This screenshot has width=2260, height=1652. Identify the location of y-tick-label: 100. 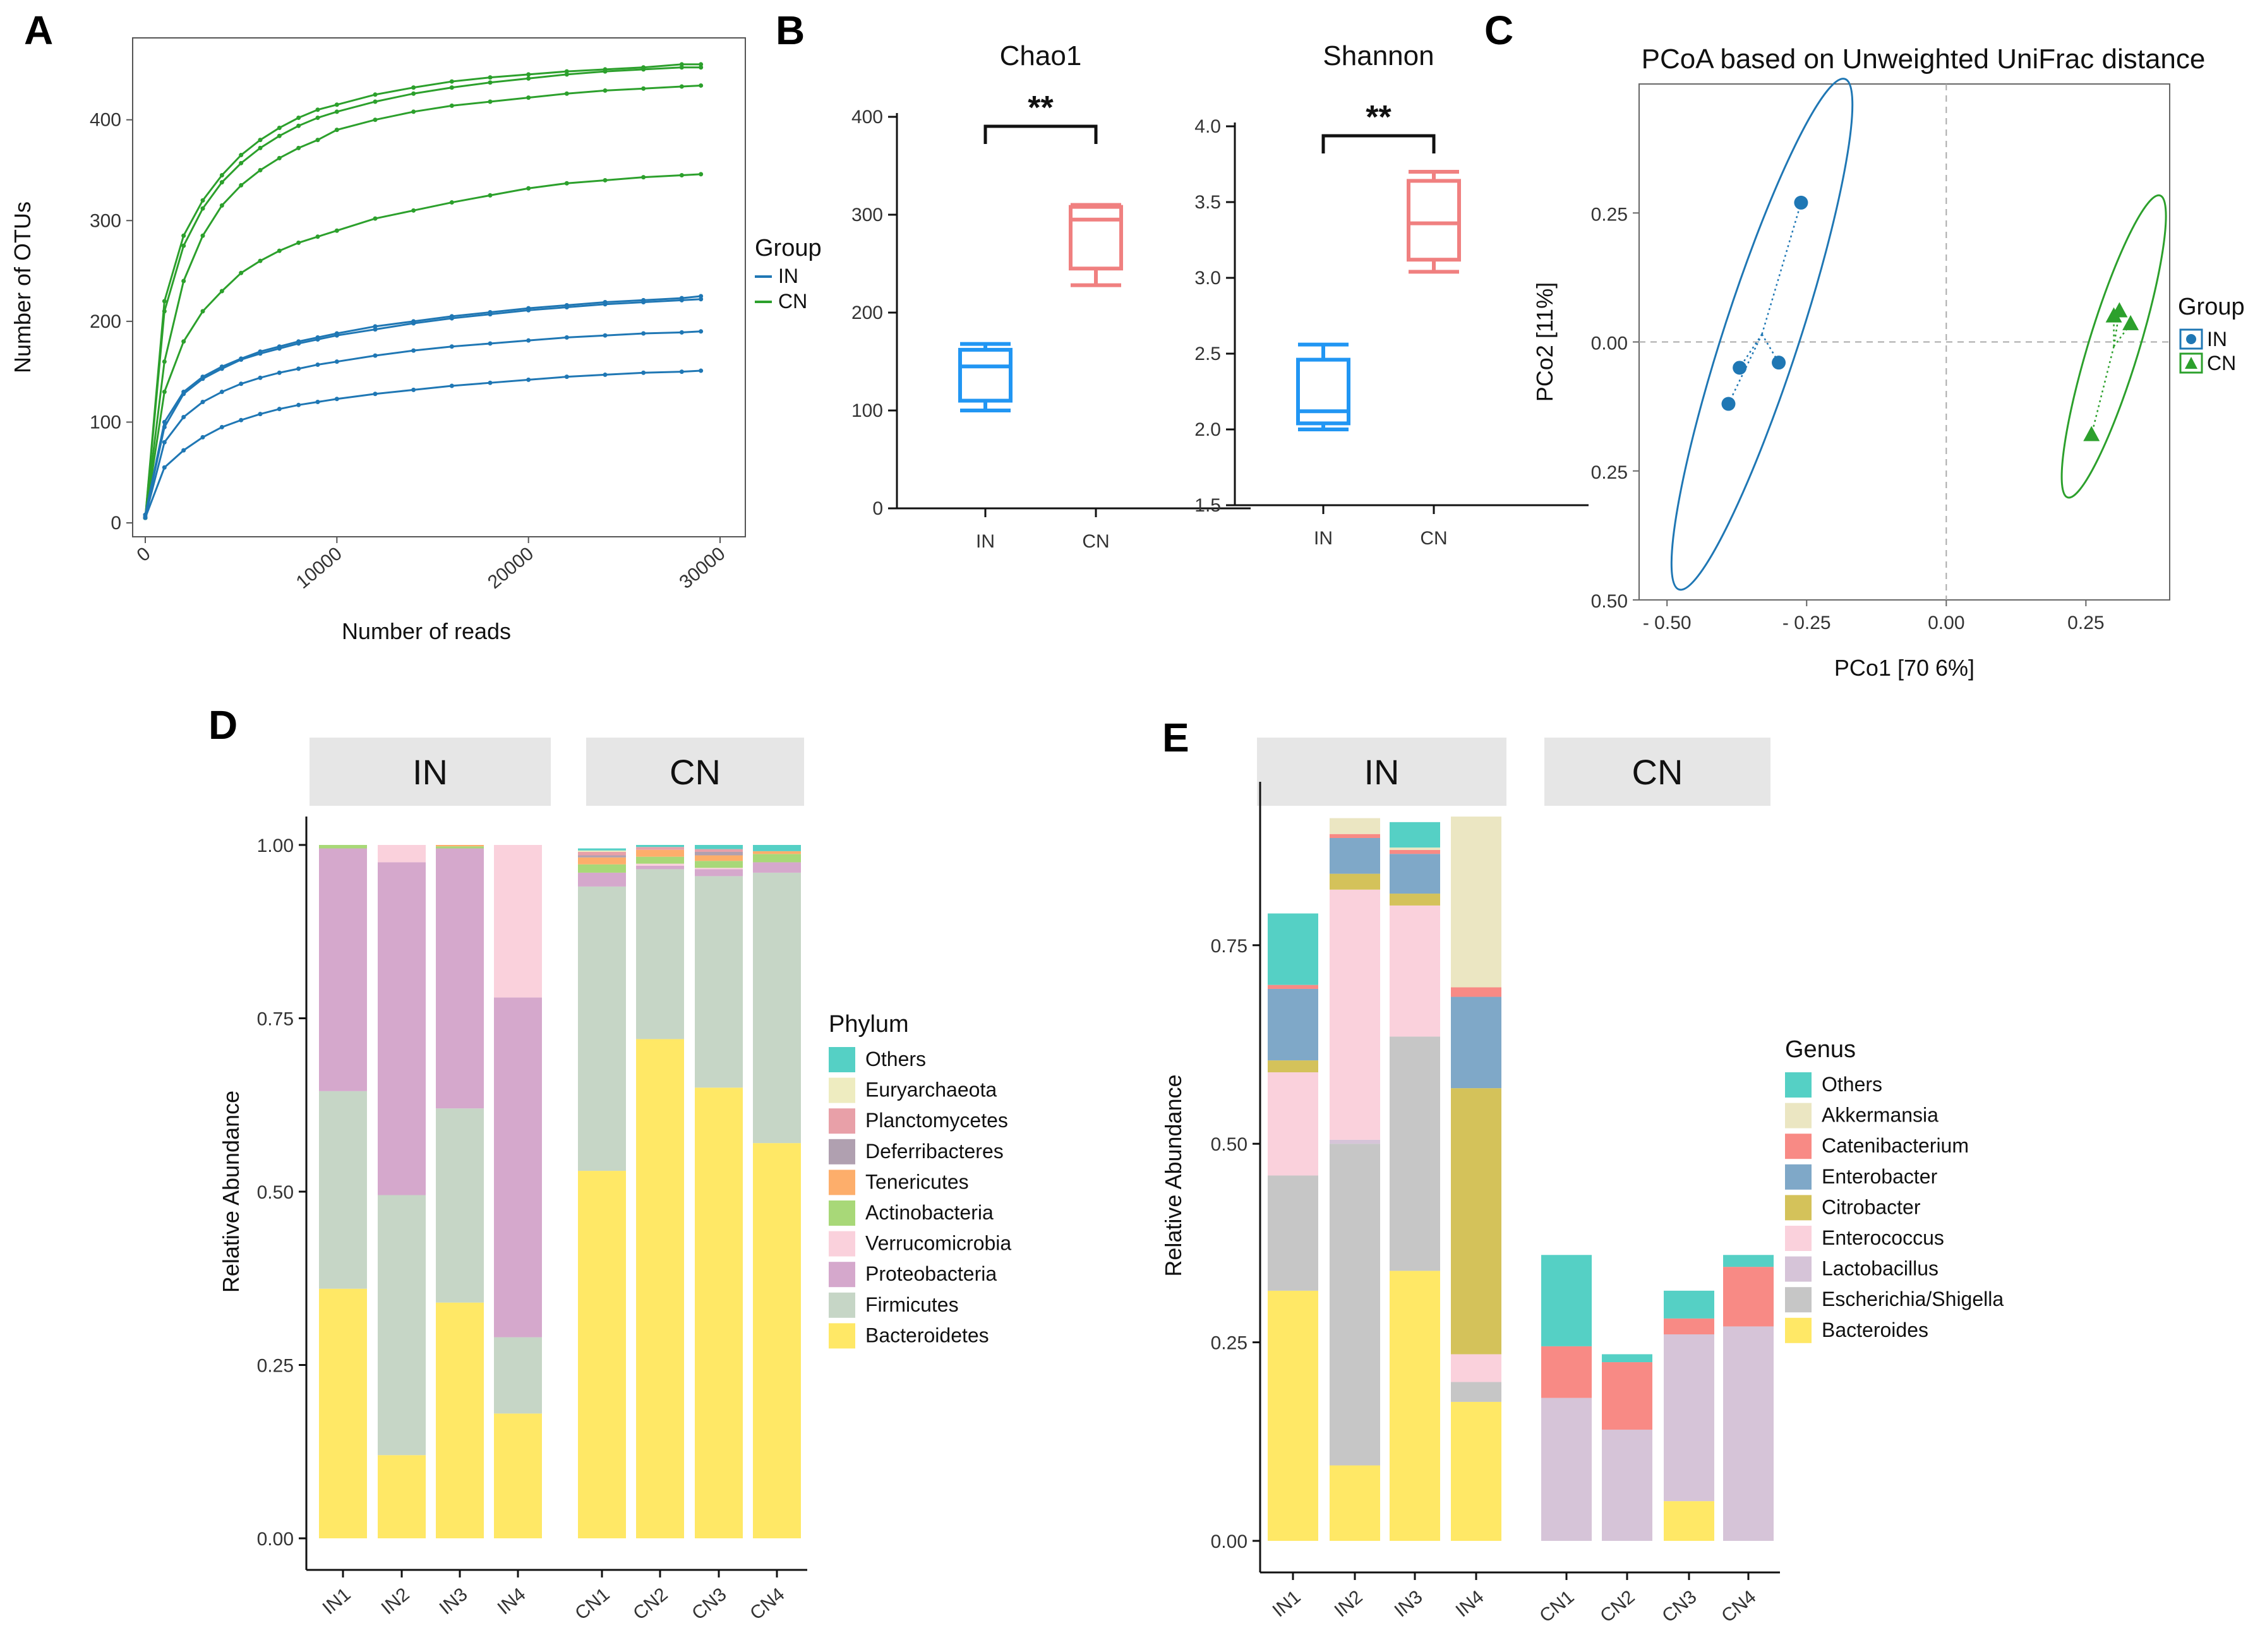
(106, 422).